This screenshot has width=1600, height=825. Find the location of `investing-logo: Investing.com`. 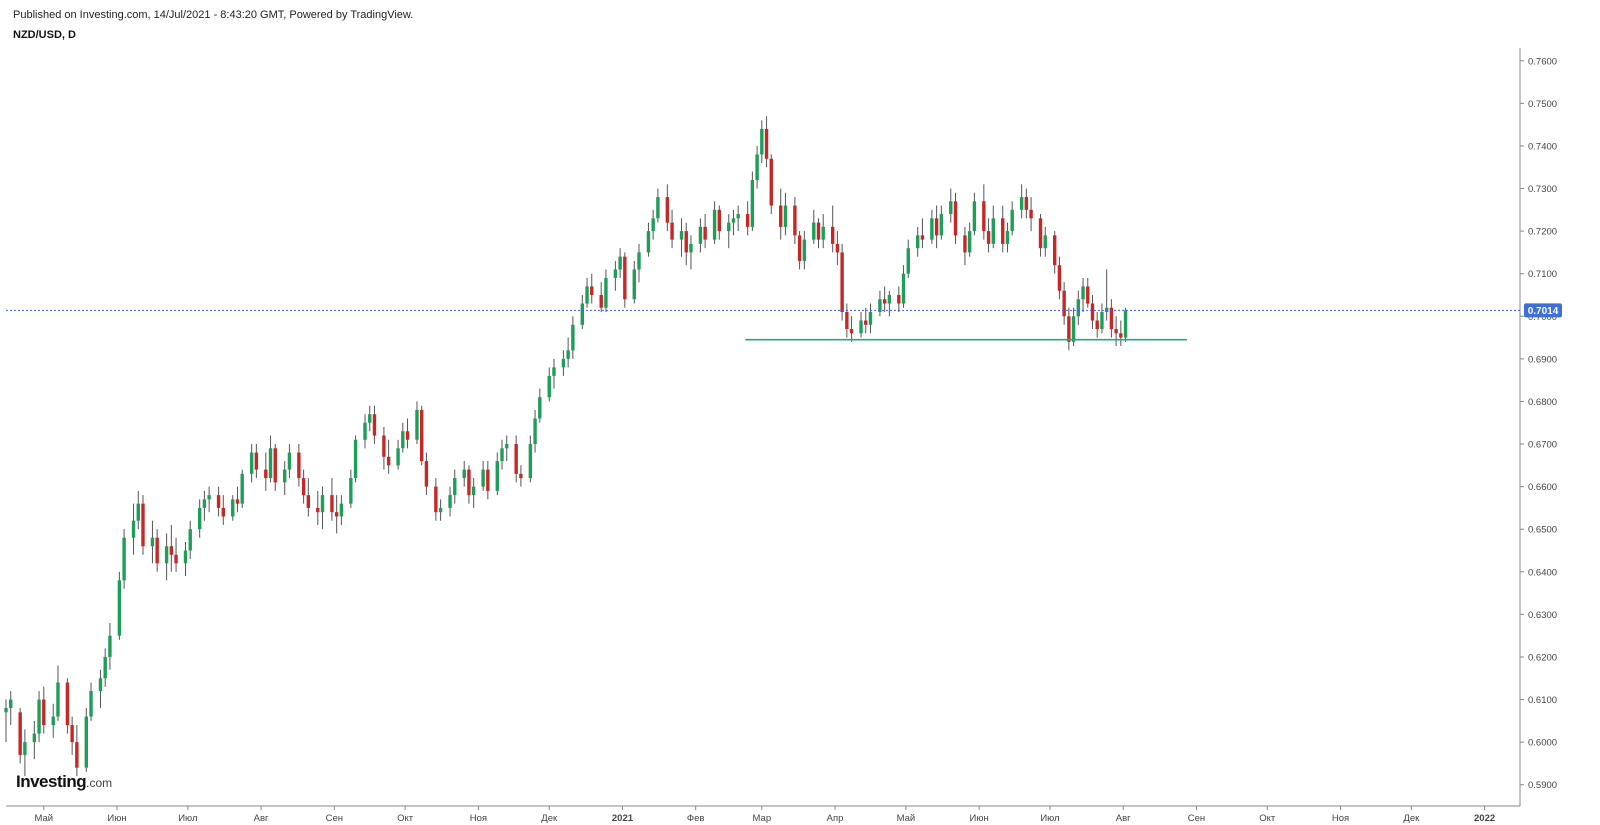

investing-logo: Investing.com is located at coordinates (64, 782).